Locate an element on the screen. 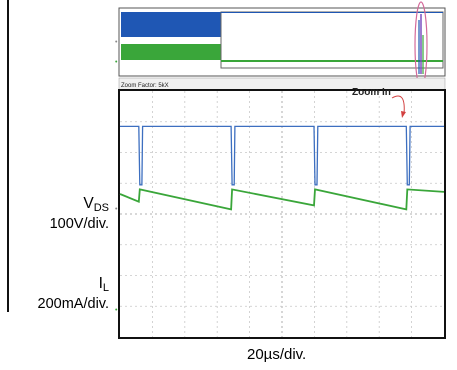 Image resolution: width=457 pixels, height=370 pixels. overview-ch-mark-1: • is located at coordinates (116, 42).